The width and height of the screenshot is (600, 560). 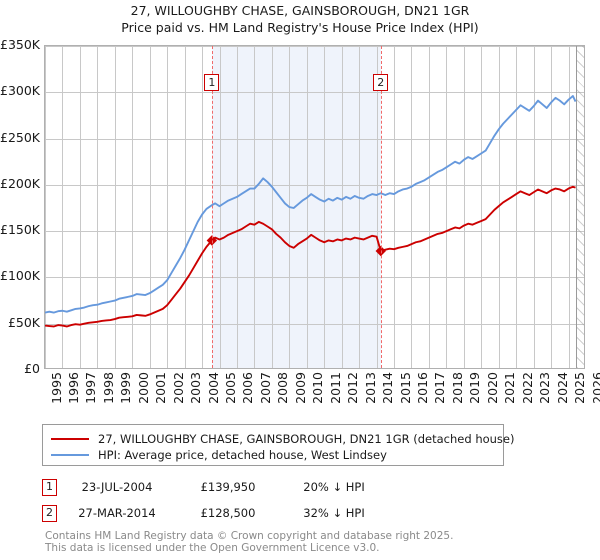 What do you see at coordinates (388, 388) in the screenshot?
I see `x-axis-tick-label: 2014` at bounding box center [388, 388].